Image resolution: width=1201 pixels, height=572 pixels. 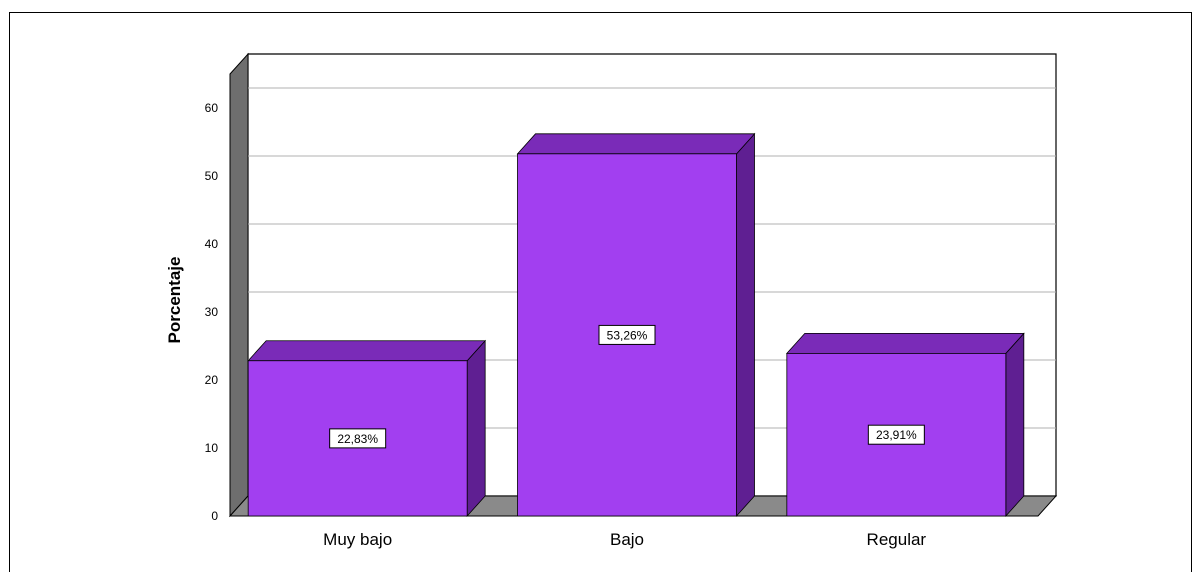 I want to click on bar: 22,83%, so click(x=367, y=428).